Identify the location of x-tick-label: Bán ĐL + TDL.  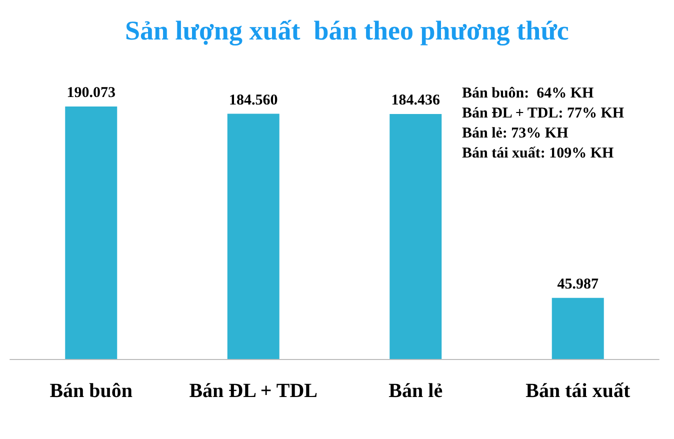
(253, 391).